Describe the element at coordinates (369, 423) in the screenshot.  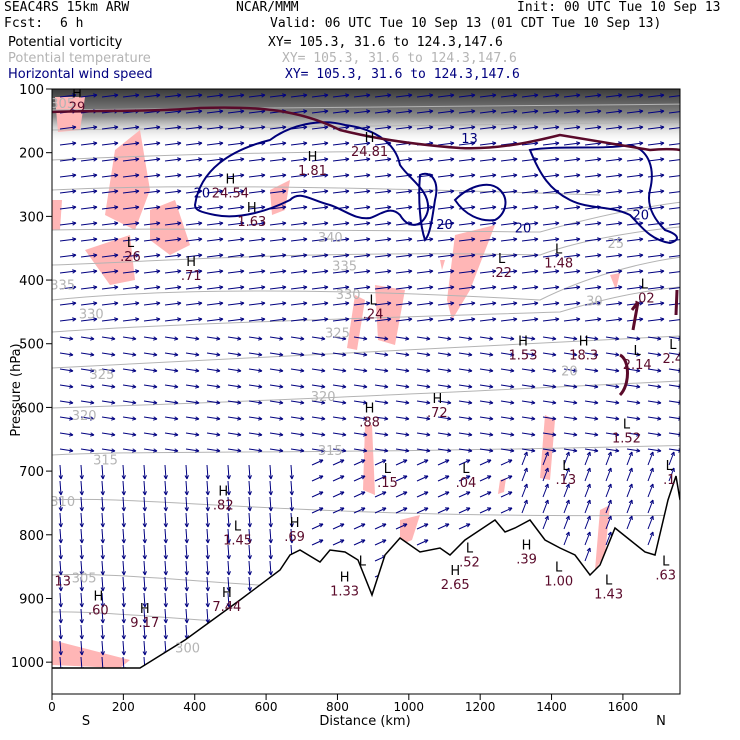
I see `extremum-value: .88` at that location.